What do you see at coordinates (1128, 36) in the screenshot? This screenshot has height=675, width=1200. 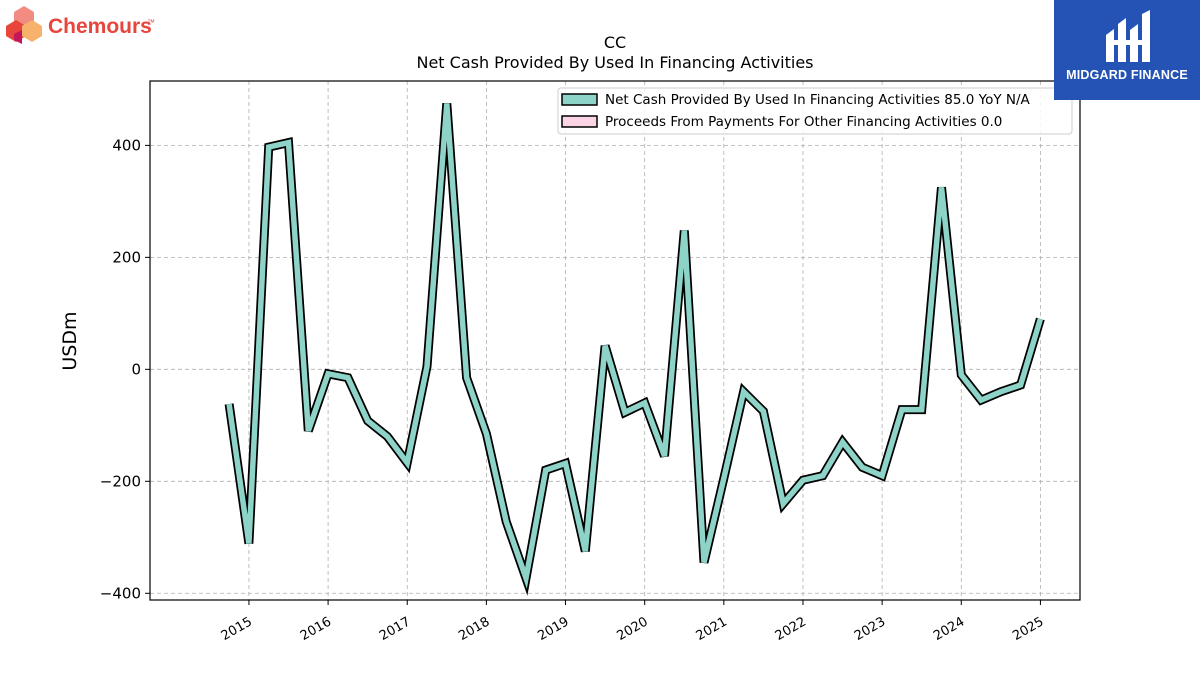 I see `midgard-logo-mark-icon` at bounding box center [1128, 36].